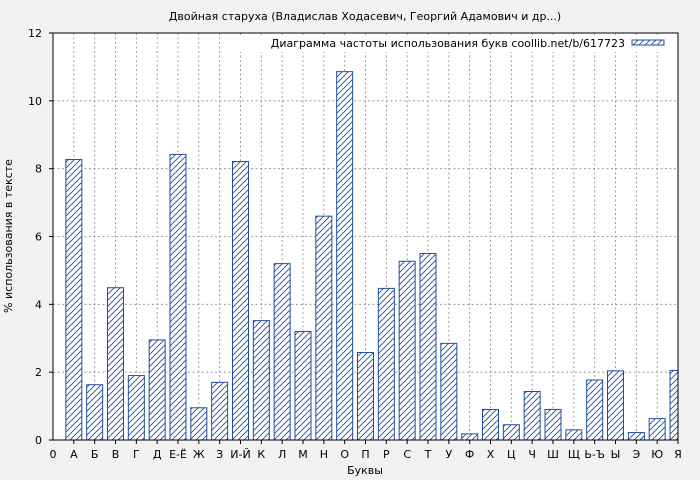 The image size is (700, 480). What do you see at coordinates (469, 454) in the screenshot?
I see `x-tick-label: Ф` at bounding box center [469, 454].